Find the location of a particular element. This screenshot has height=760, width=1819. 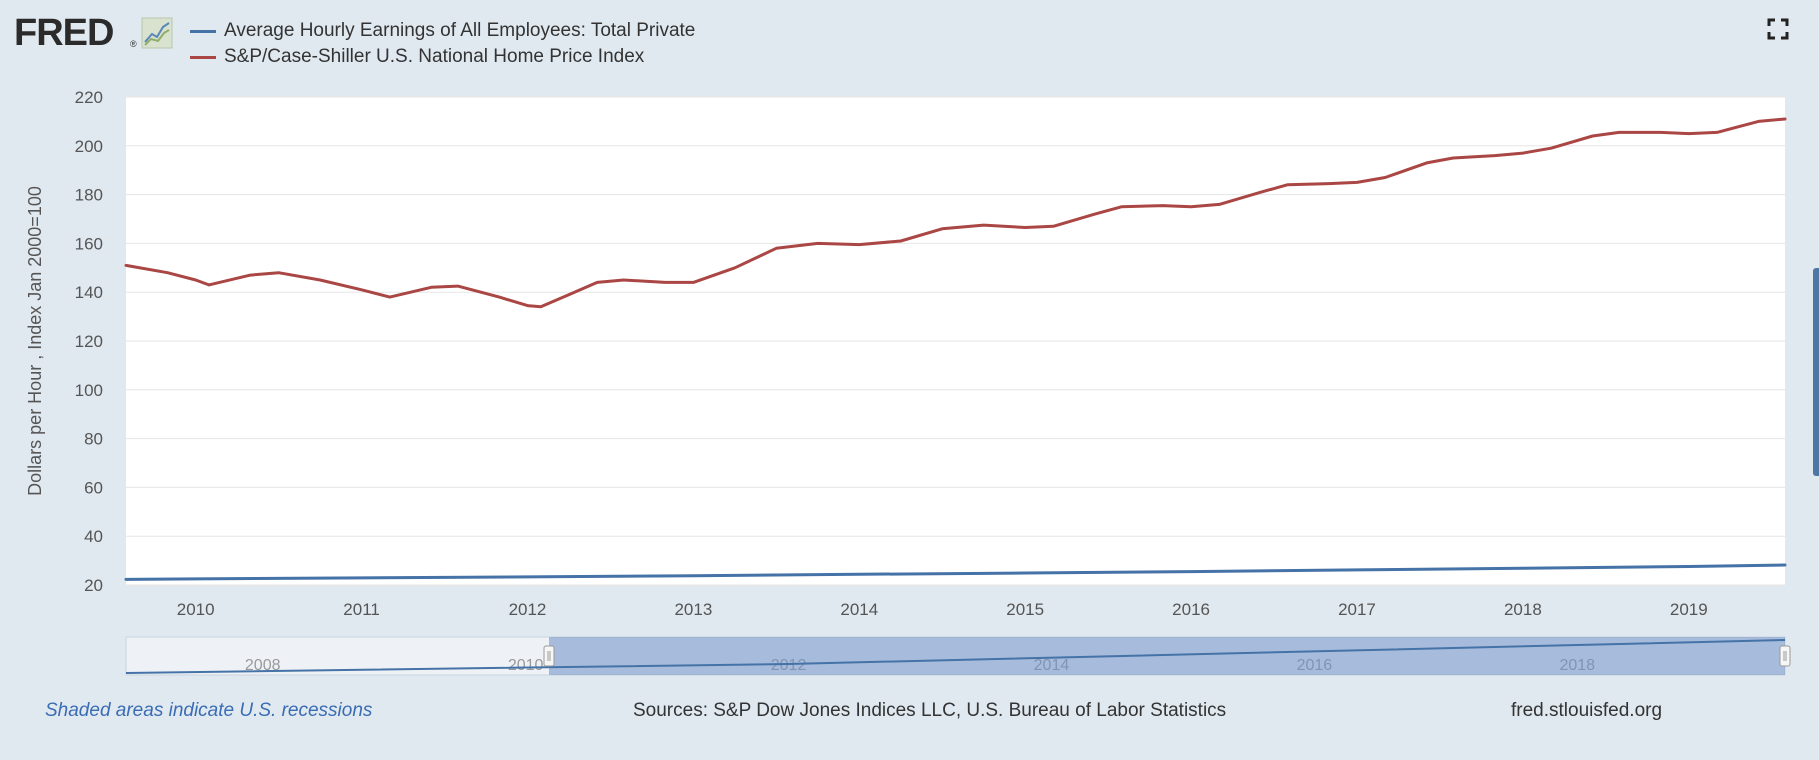

x-tick-label: 2013 is located at coordinates (693, 609).